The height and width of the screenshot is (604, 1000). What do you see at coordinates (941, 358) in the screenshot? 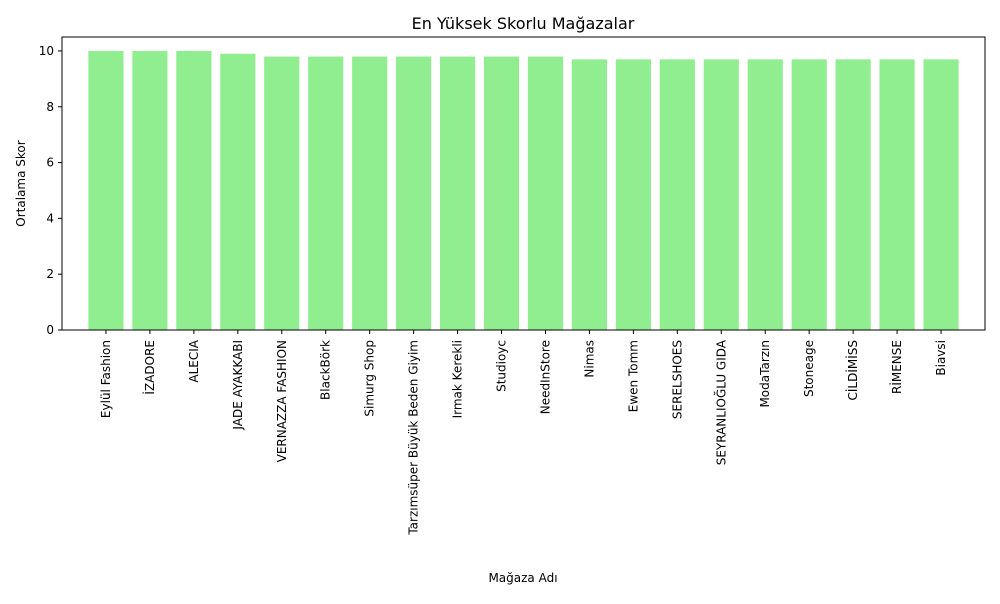
I see `x-tick-label: Biavsi` at bounding box center [941, 358].